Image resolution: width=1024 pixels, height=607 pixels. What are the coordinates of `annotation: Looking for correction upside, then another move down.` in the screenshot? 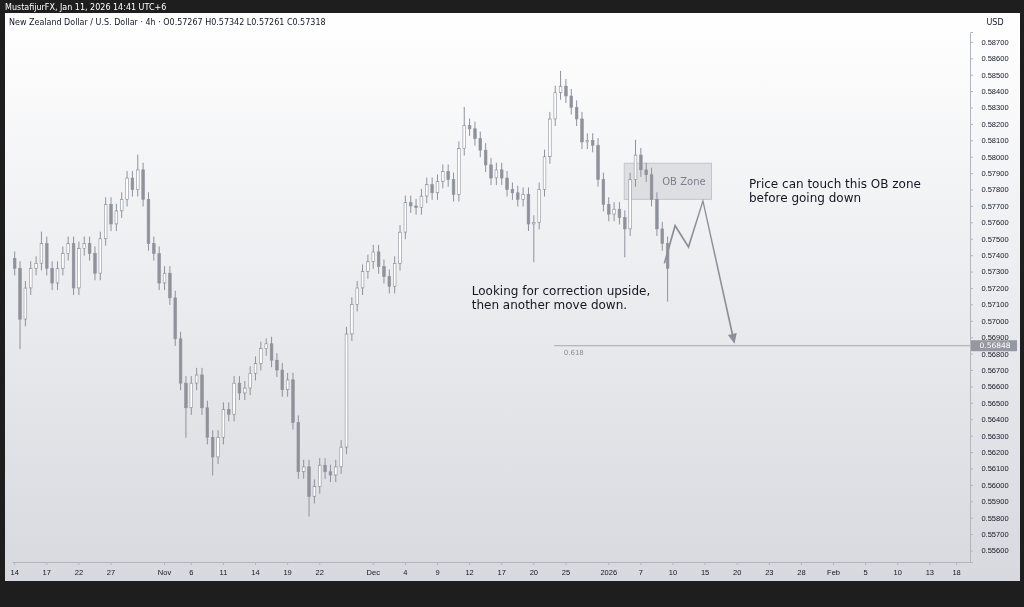 It's located at (561, 297).